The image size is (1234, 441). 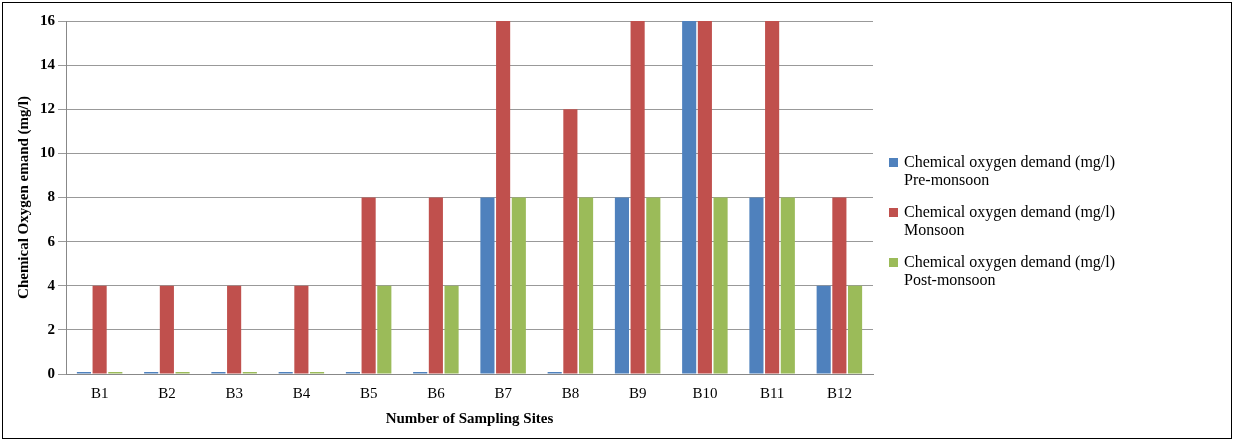 I want to click on x-tick-label: B9, so click(x=637, y=392).